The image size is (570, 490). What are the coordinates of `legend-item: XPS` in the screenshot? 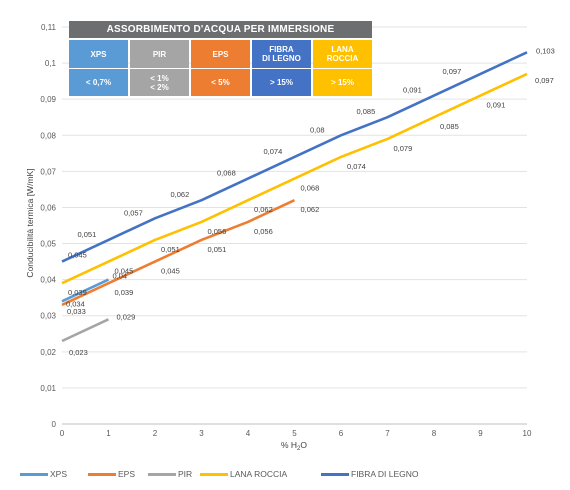 It's located at (43, 474).